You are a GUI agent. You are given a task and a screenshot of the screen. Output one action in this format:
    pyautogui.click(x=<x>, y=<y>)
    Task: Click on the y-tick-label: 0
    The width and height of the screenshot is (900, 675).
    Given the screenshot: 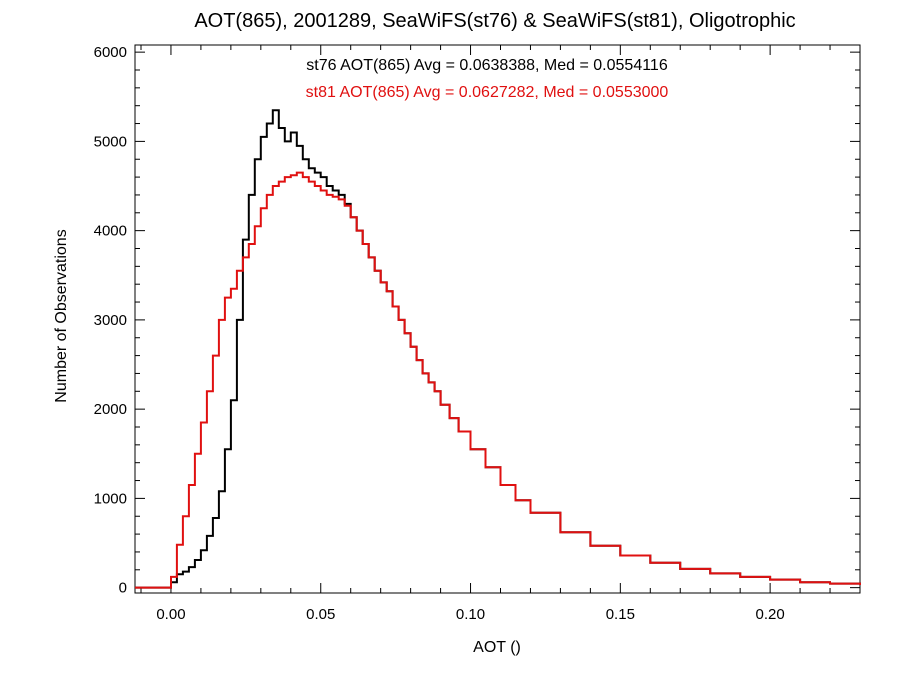 What is the action you would take?
    pyautogui.click(x=123, y=588)
    